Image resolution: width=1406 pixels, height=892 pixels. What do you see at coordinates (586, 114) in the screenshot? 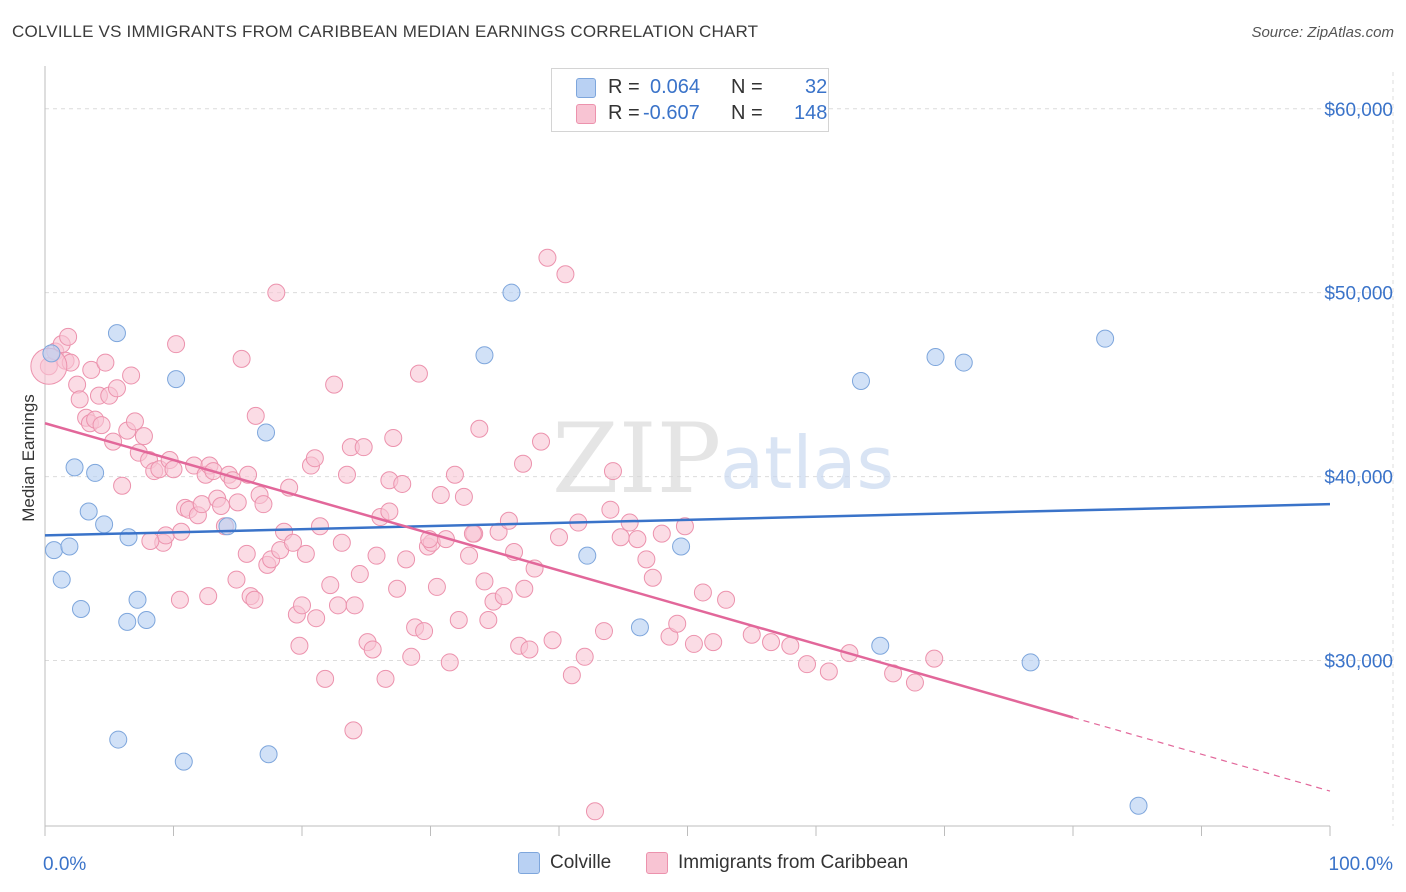
I see `legend-swatch-pink` at bounding box center [586, 114].